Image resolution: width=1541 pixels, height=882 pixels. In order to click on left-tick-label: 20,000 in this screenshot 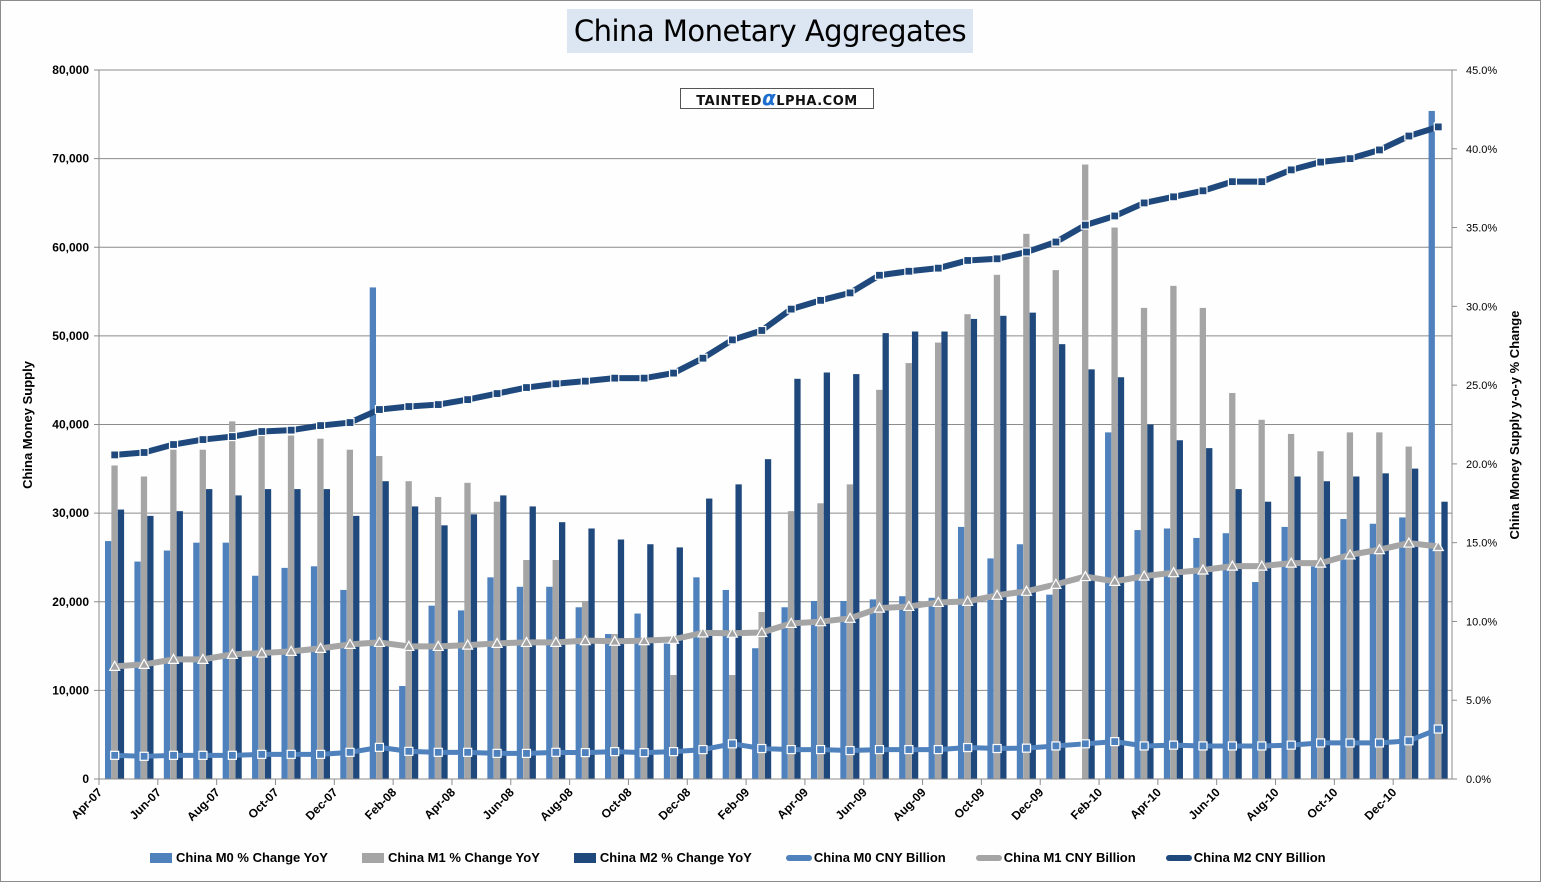, I will do `click(70, 602)`.